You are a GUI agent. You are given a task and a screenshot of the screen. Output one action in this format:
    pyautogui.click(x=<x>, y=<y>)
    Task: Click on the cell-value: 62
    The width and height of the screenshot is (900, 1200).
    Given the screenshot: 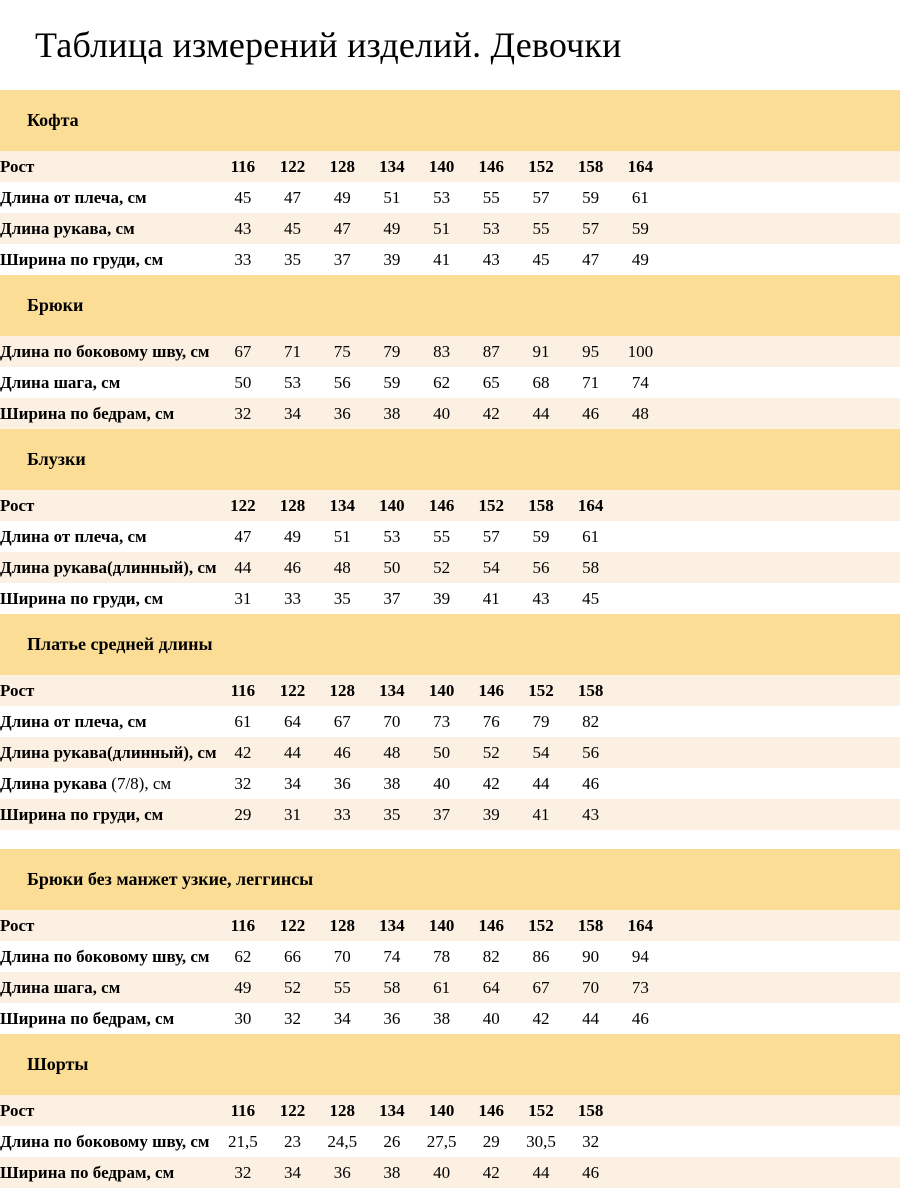 What is the action you would take?
    pyautogui.click(x=442, y=382)
    